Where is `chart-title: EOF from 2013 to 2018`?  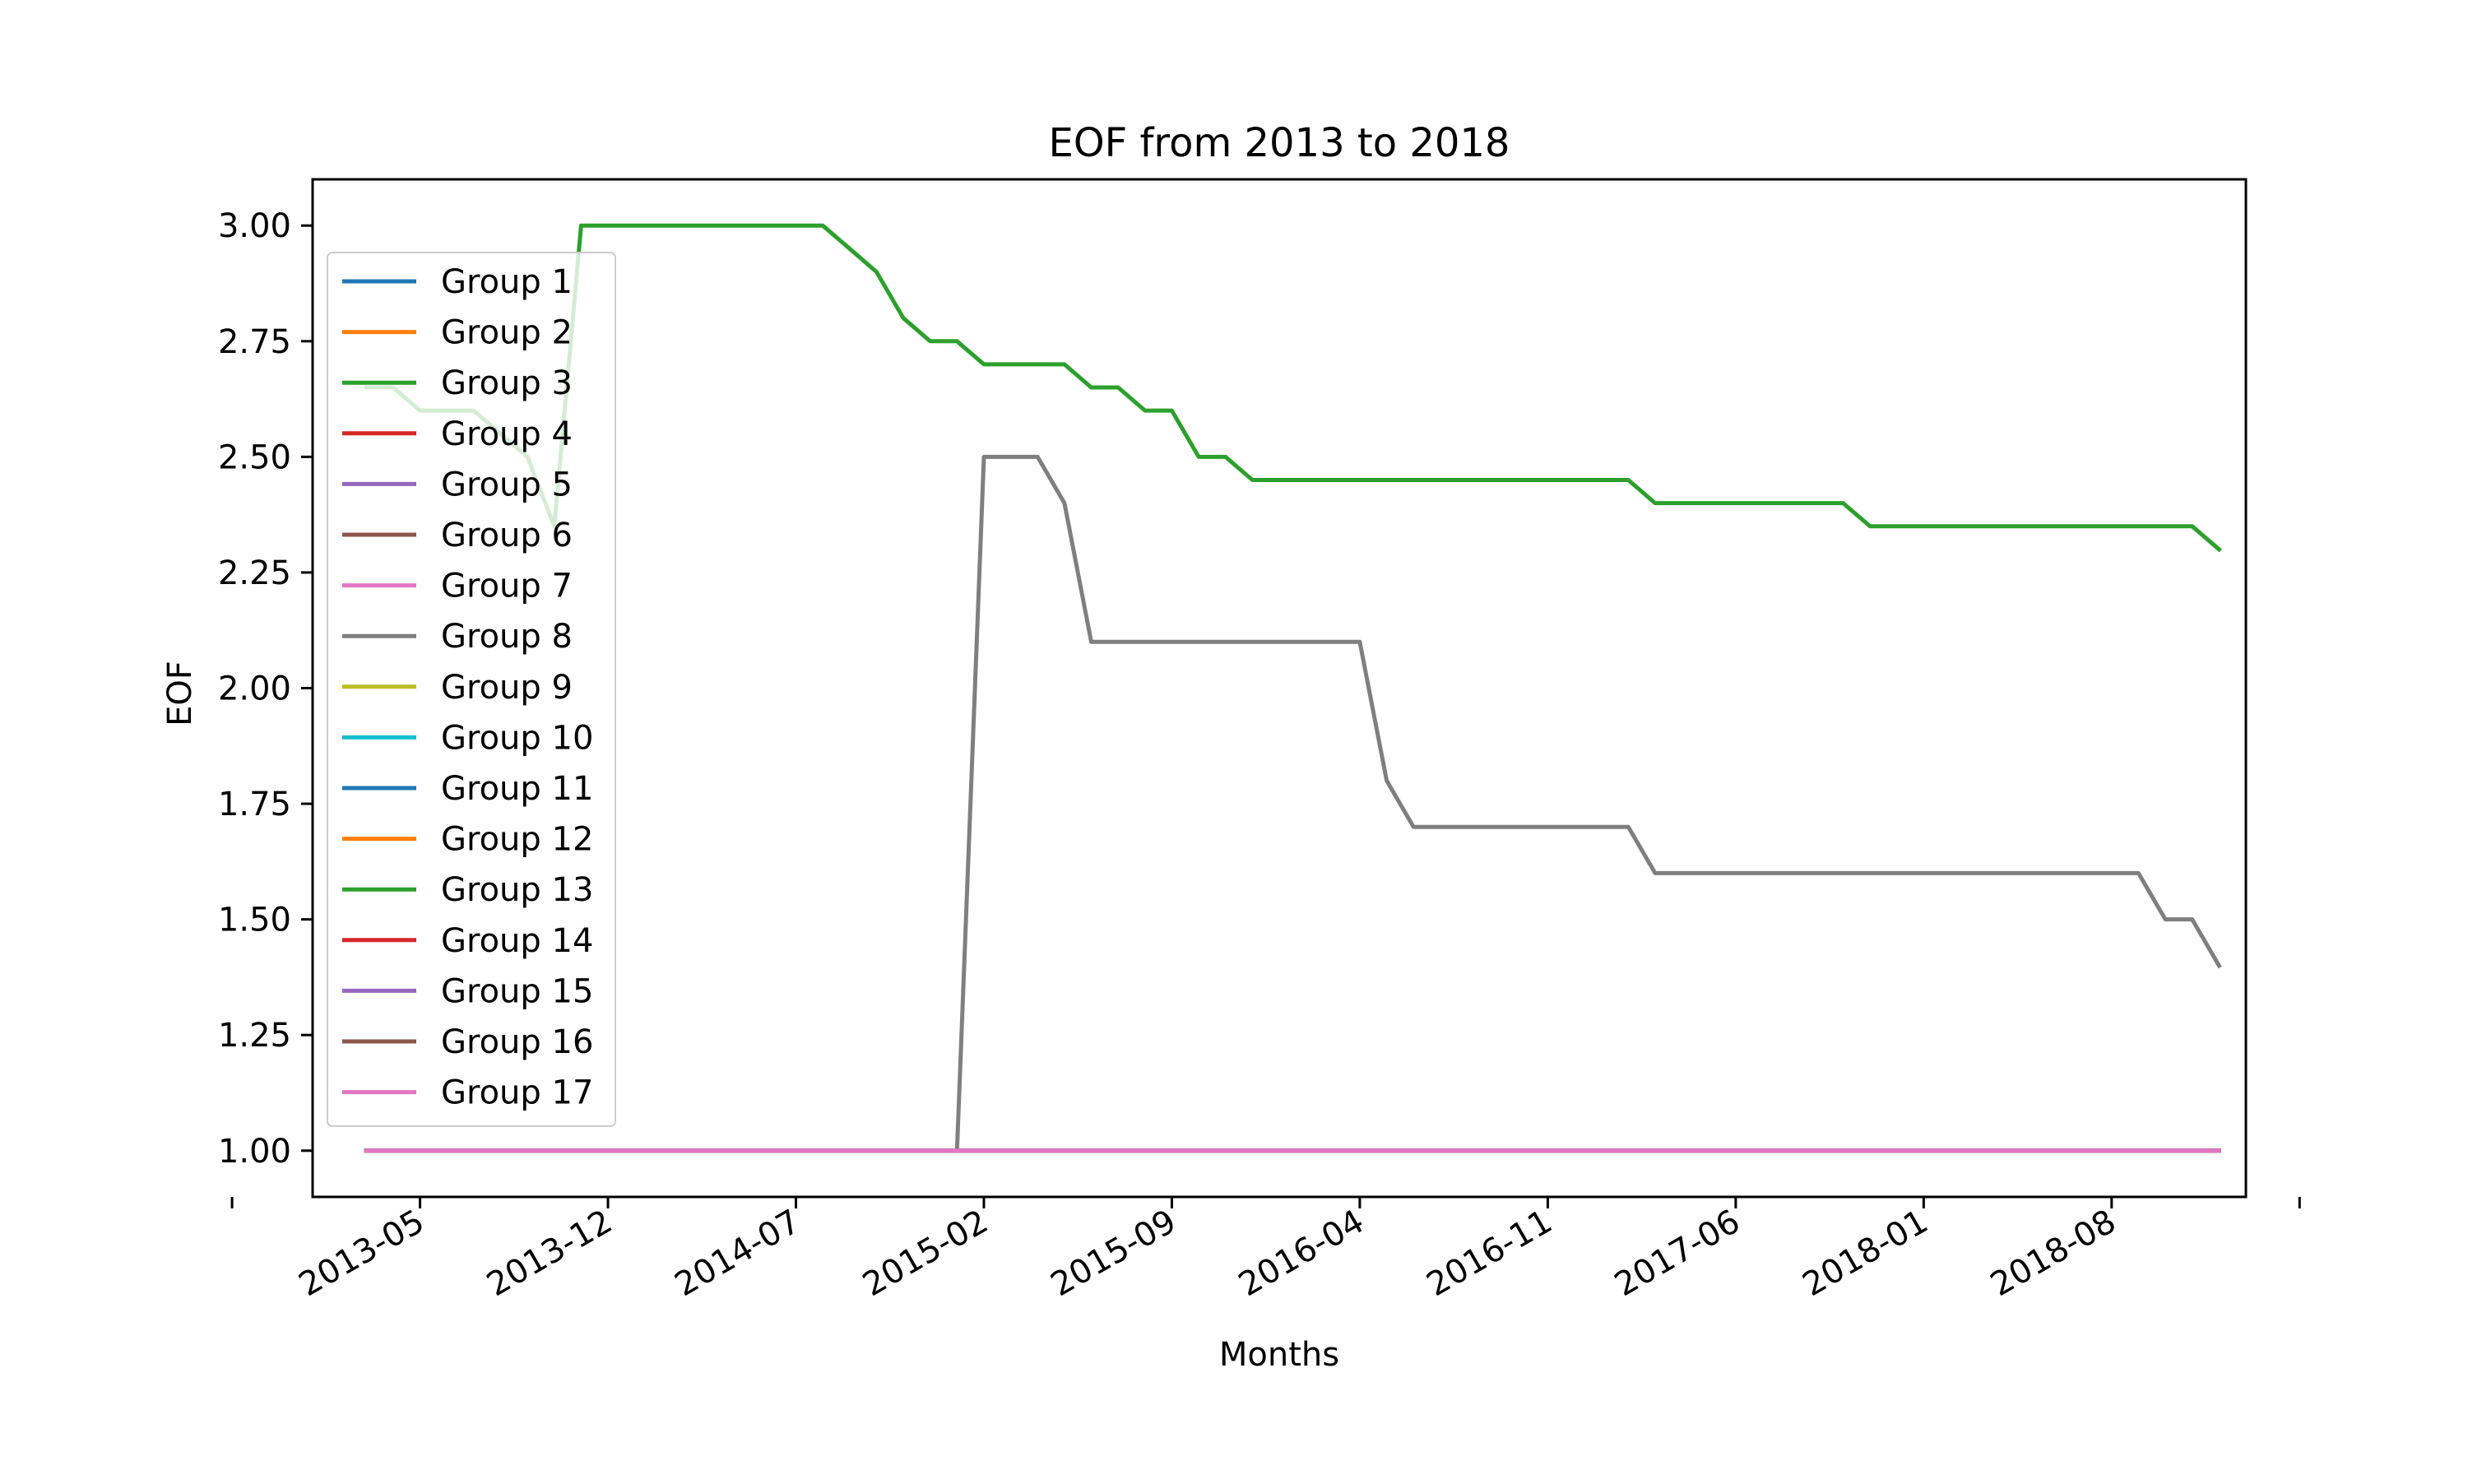
chart-title: EOF from 2013 to 2018 is located at coordinates (1279, 143).